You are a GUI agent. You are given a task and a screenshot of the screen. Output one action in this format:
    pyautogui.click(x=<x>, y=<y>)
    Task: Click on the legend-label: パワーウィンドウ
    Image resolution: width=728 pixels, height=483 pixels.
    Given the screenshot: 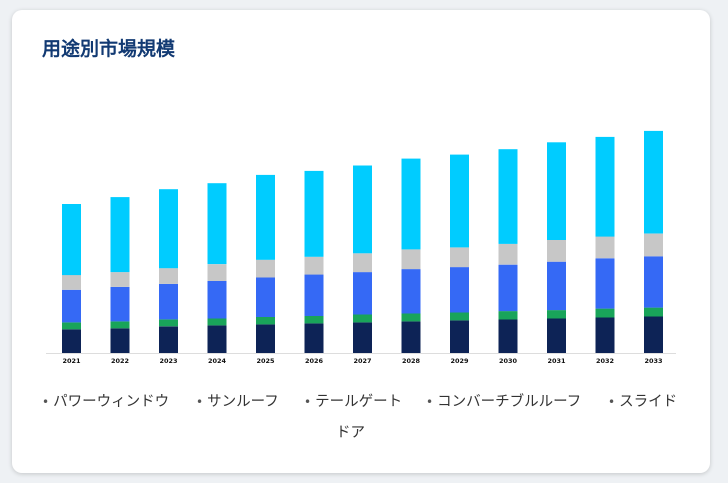 What is the action you would take?
    pyautogui.click(x=111, y=402)
    